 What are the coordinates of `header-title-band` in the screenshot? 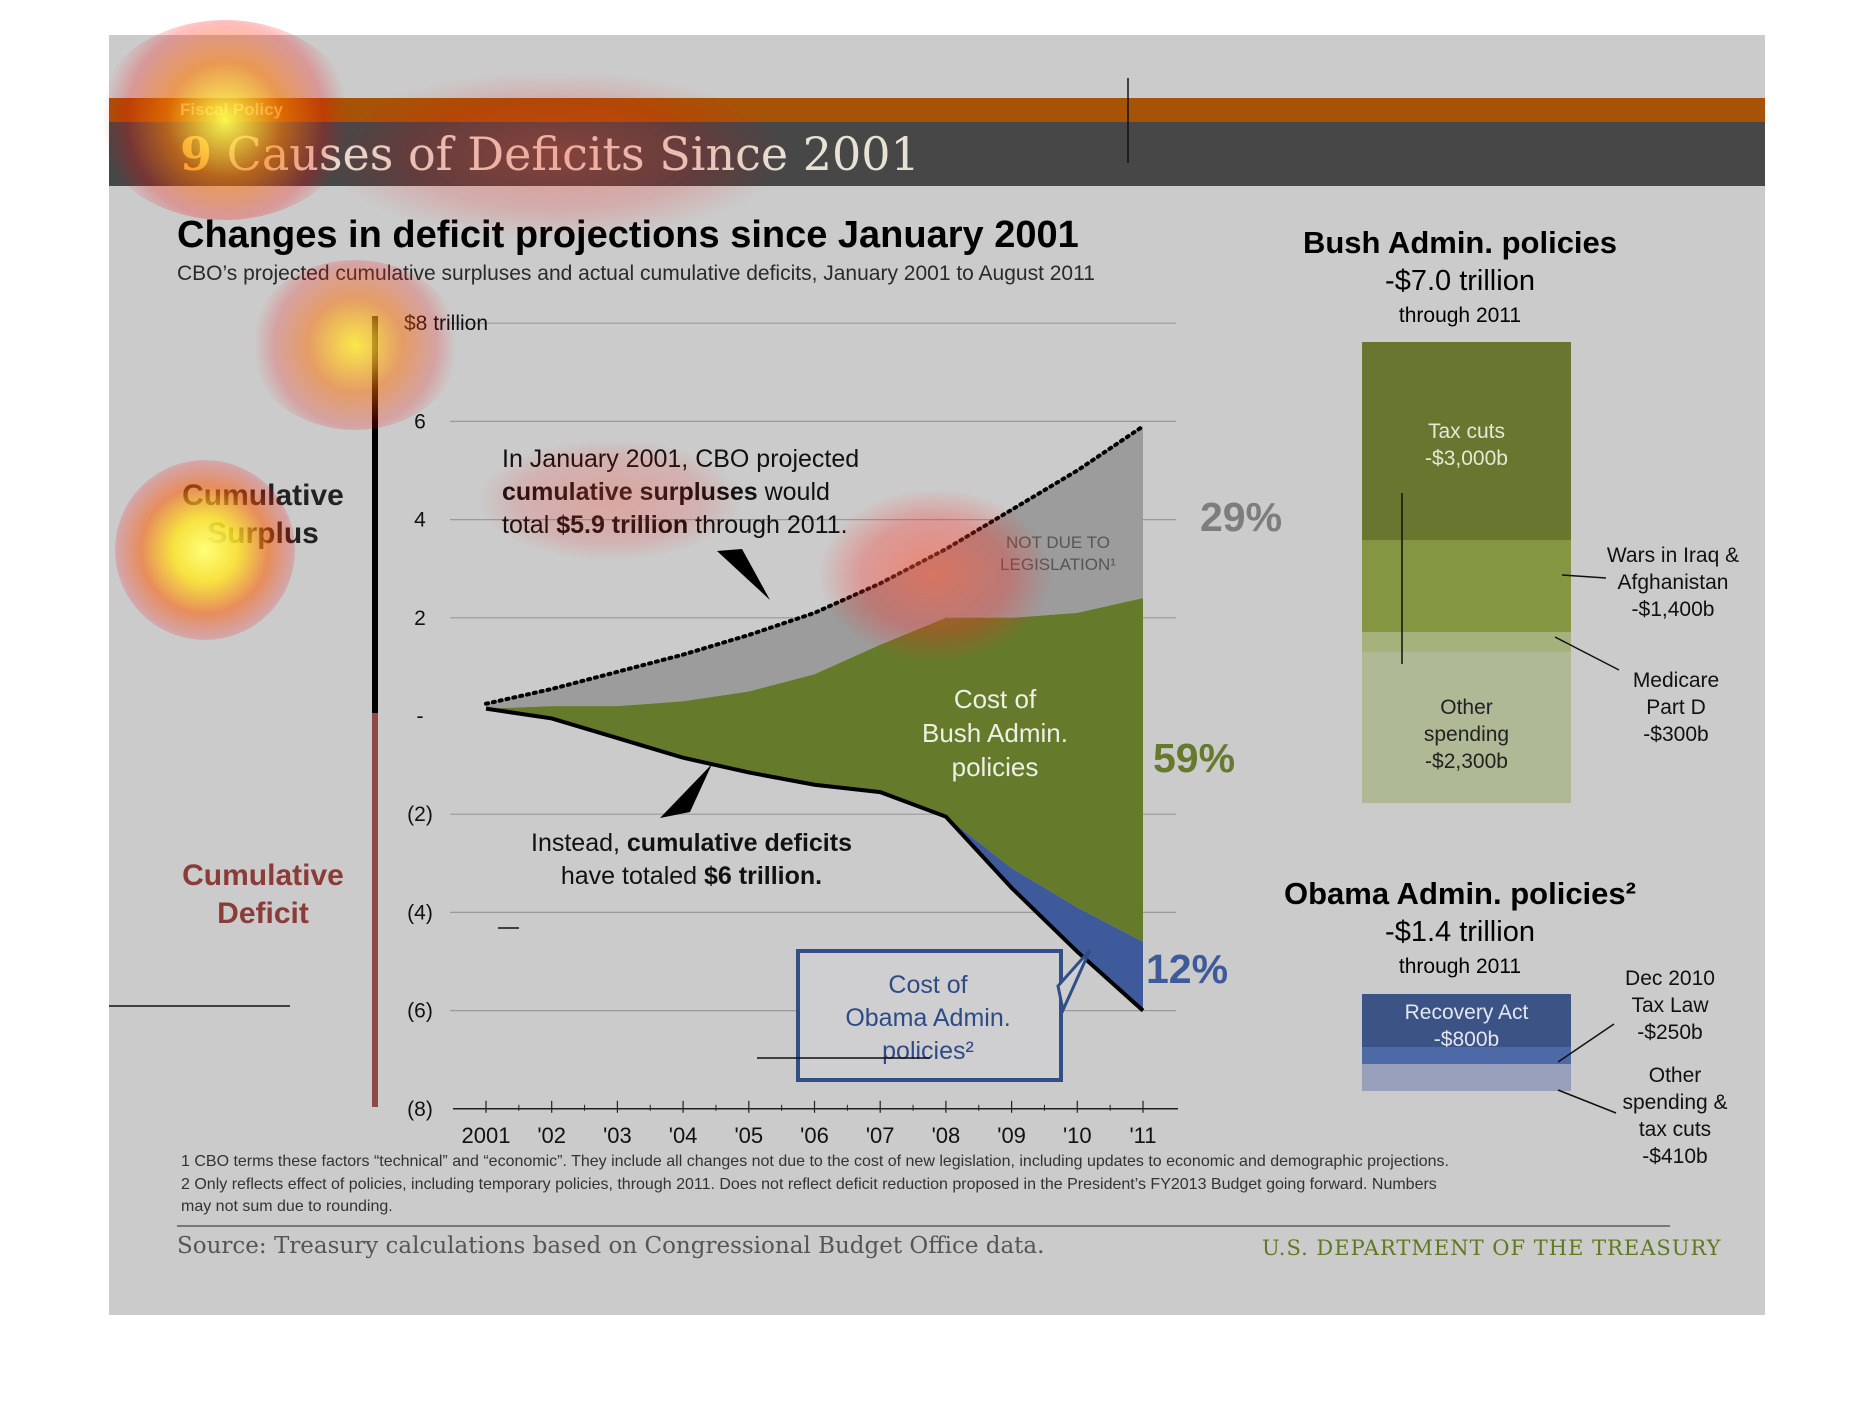 It's located at (937, 154).